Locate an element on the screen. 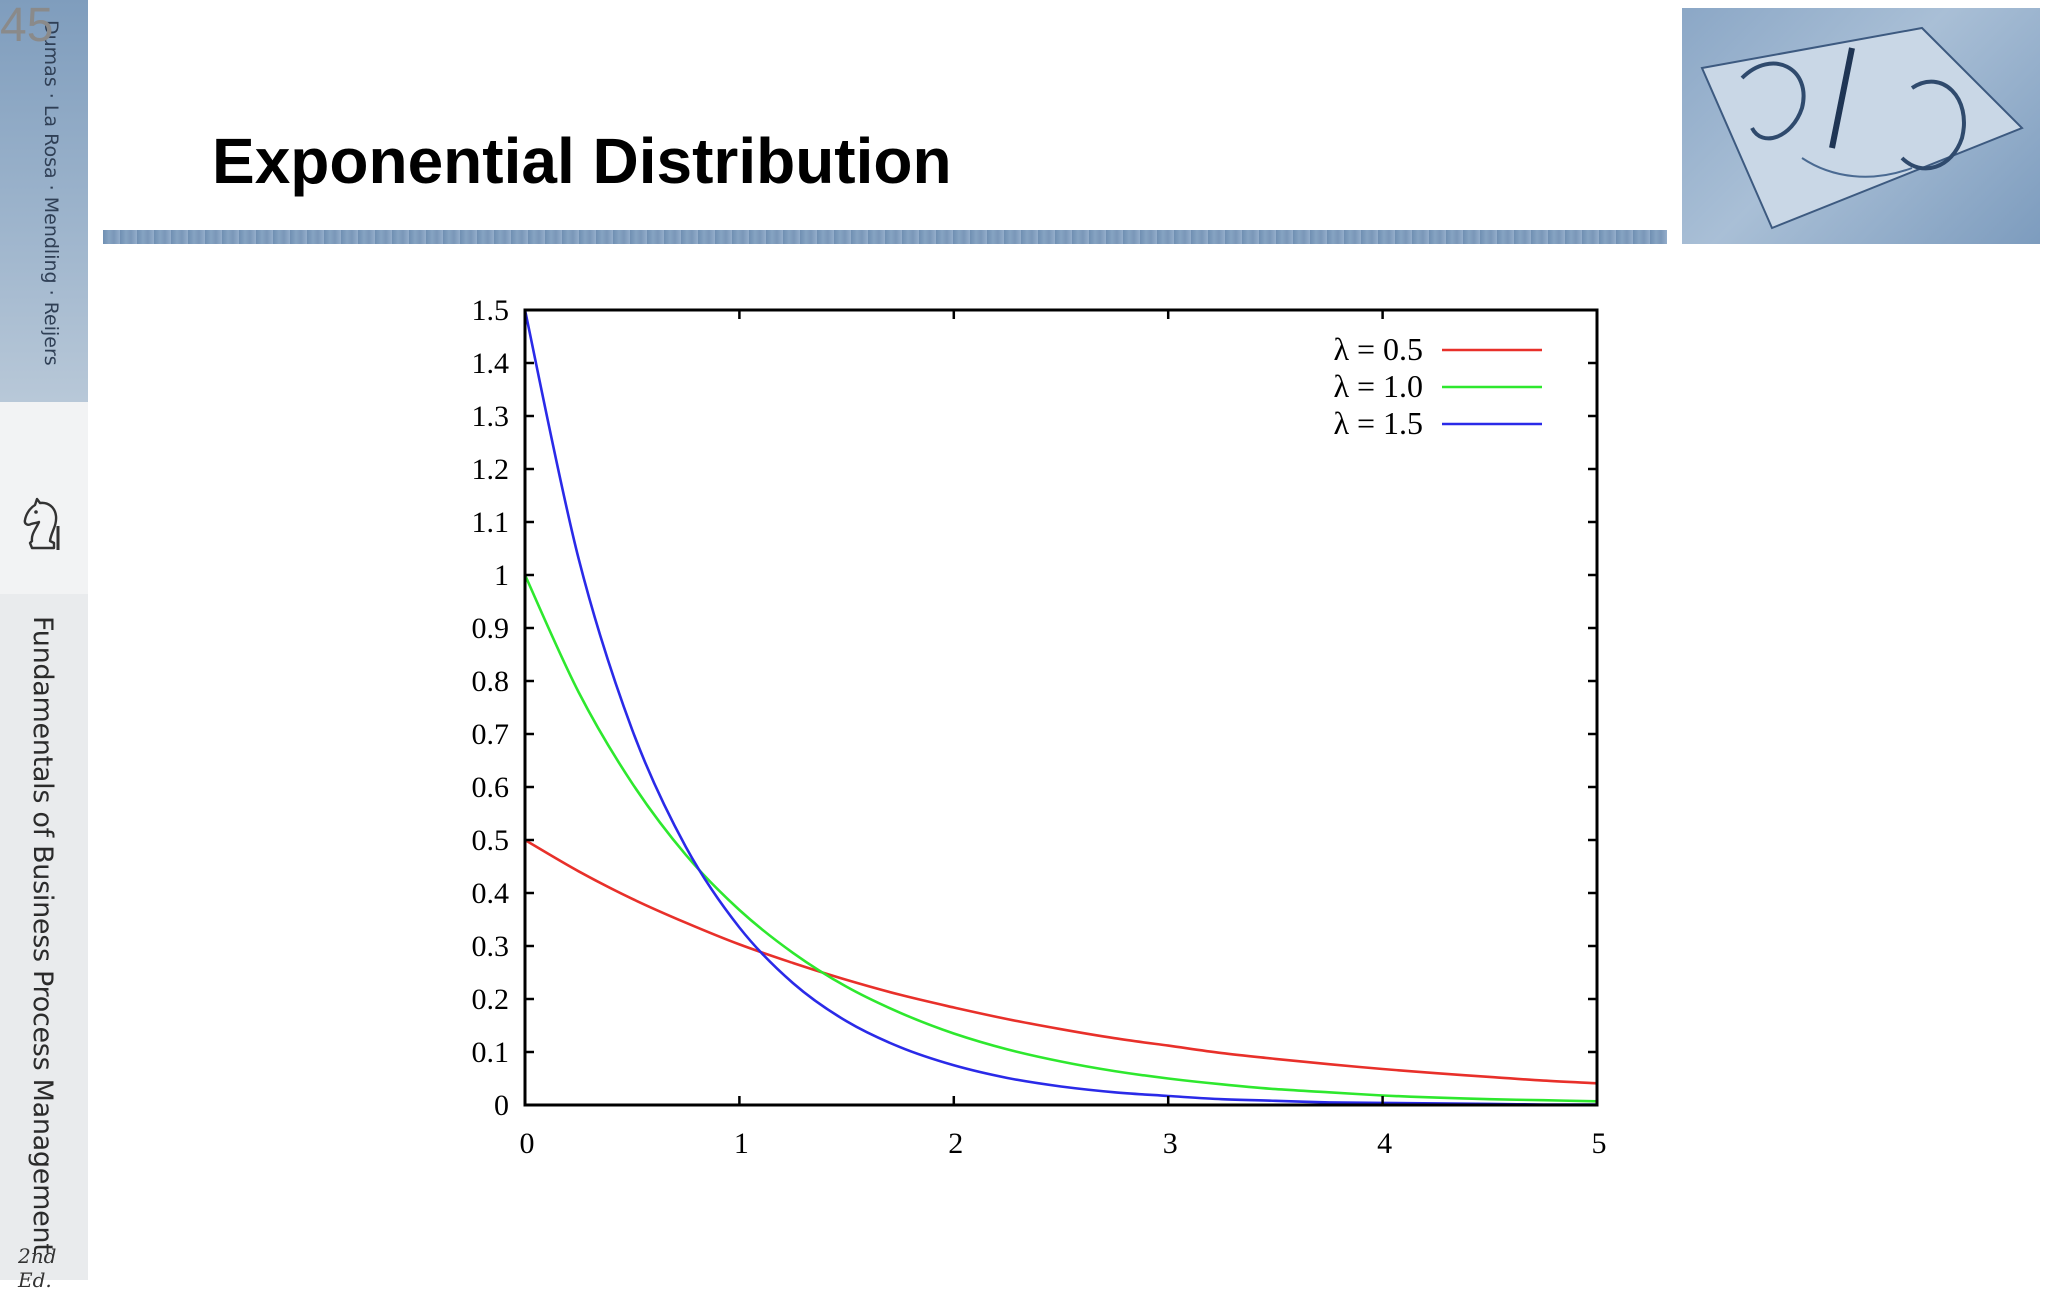 The height and width of the screenshot is (1292, 2048). sidebar-bottom-band is located at coordinates (44, 937).